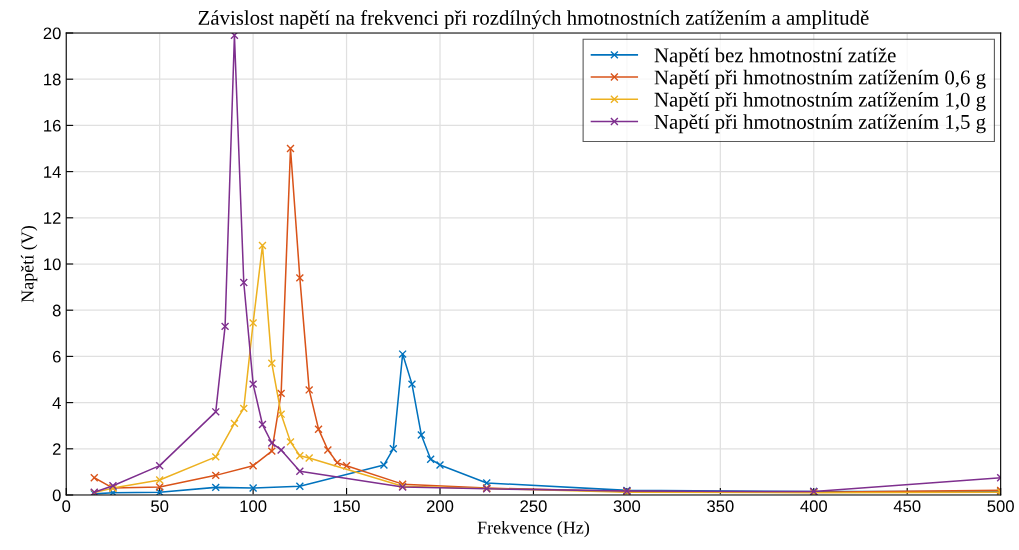 Image resolution: width=1019 pixels, height=550 pixels. Describe the element at coordinates (907, 506) in the screenshot. I see `x-tick-label: 450` at that location.